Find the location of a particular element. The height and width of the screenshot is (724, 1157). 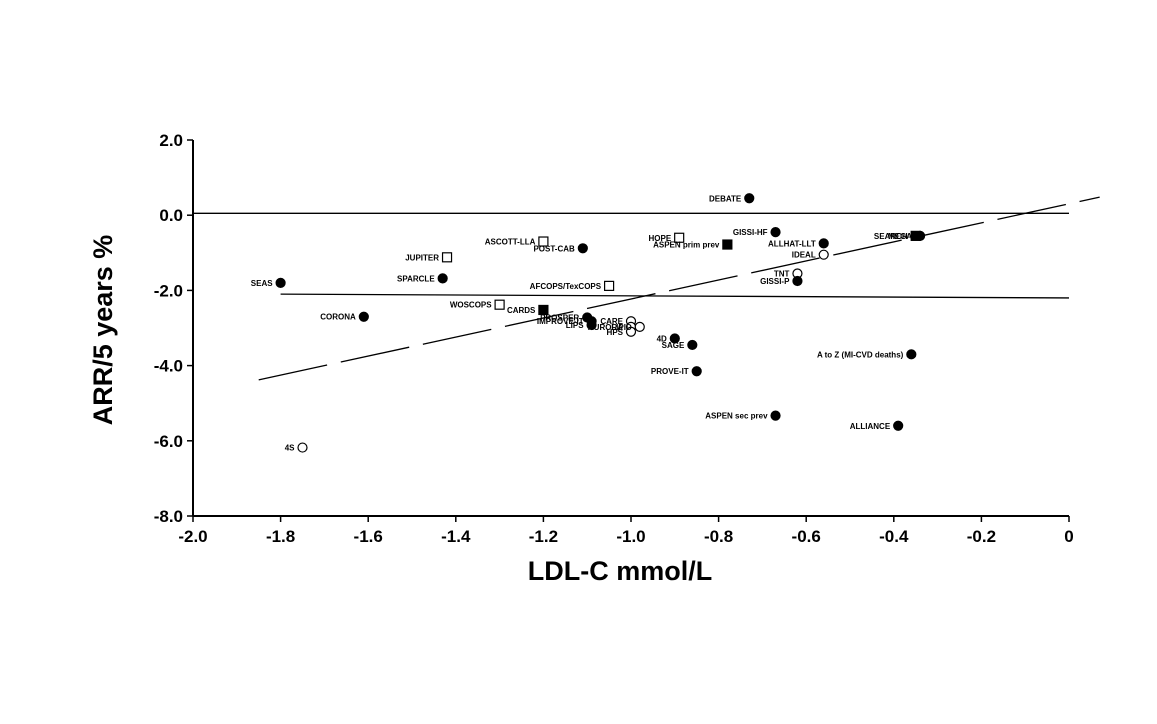

point-label: ALLIANCE is located at coordinates (870, 426).